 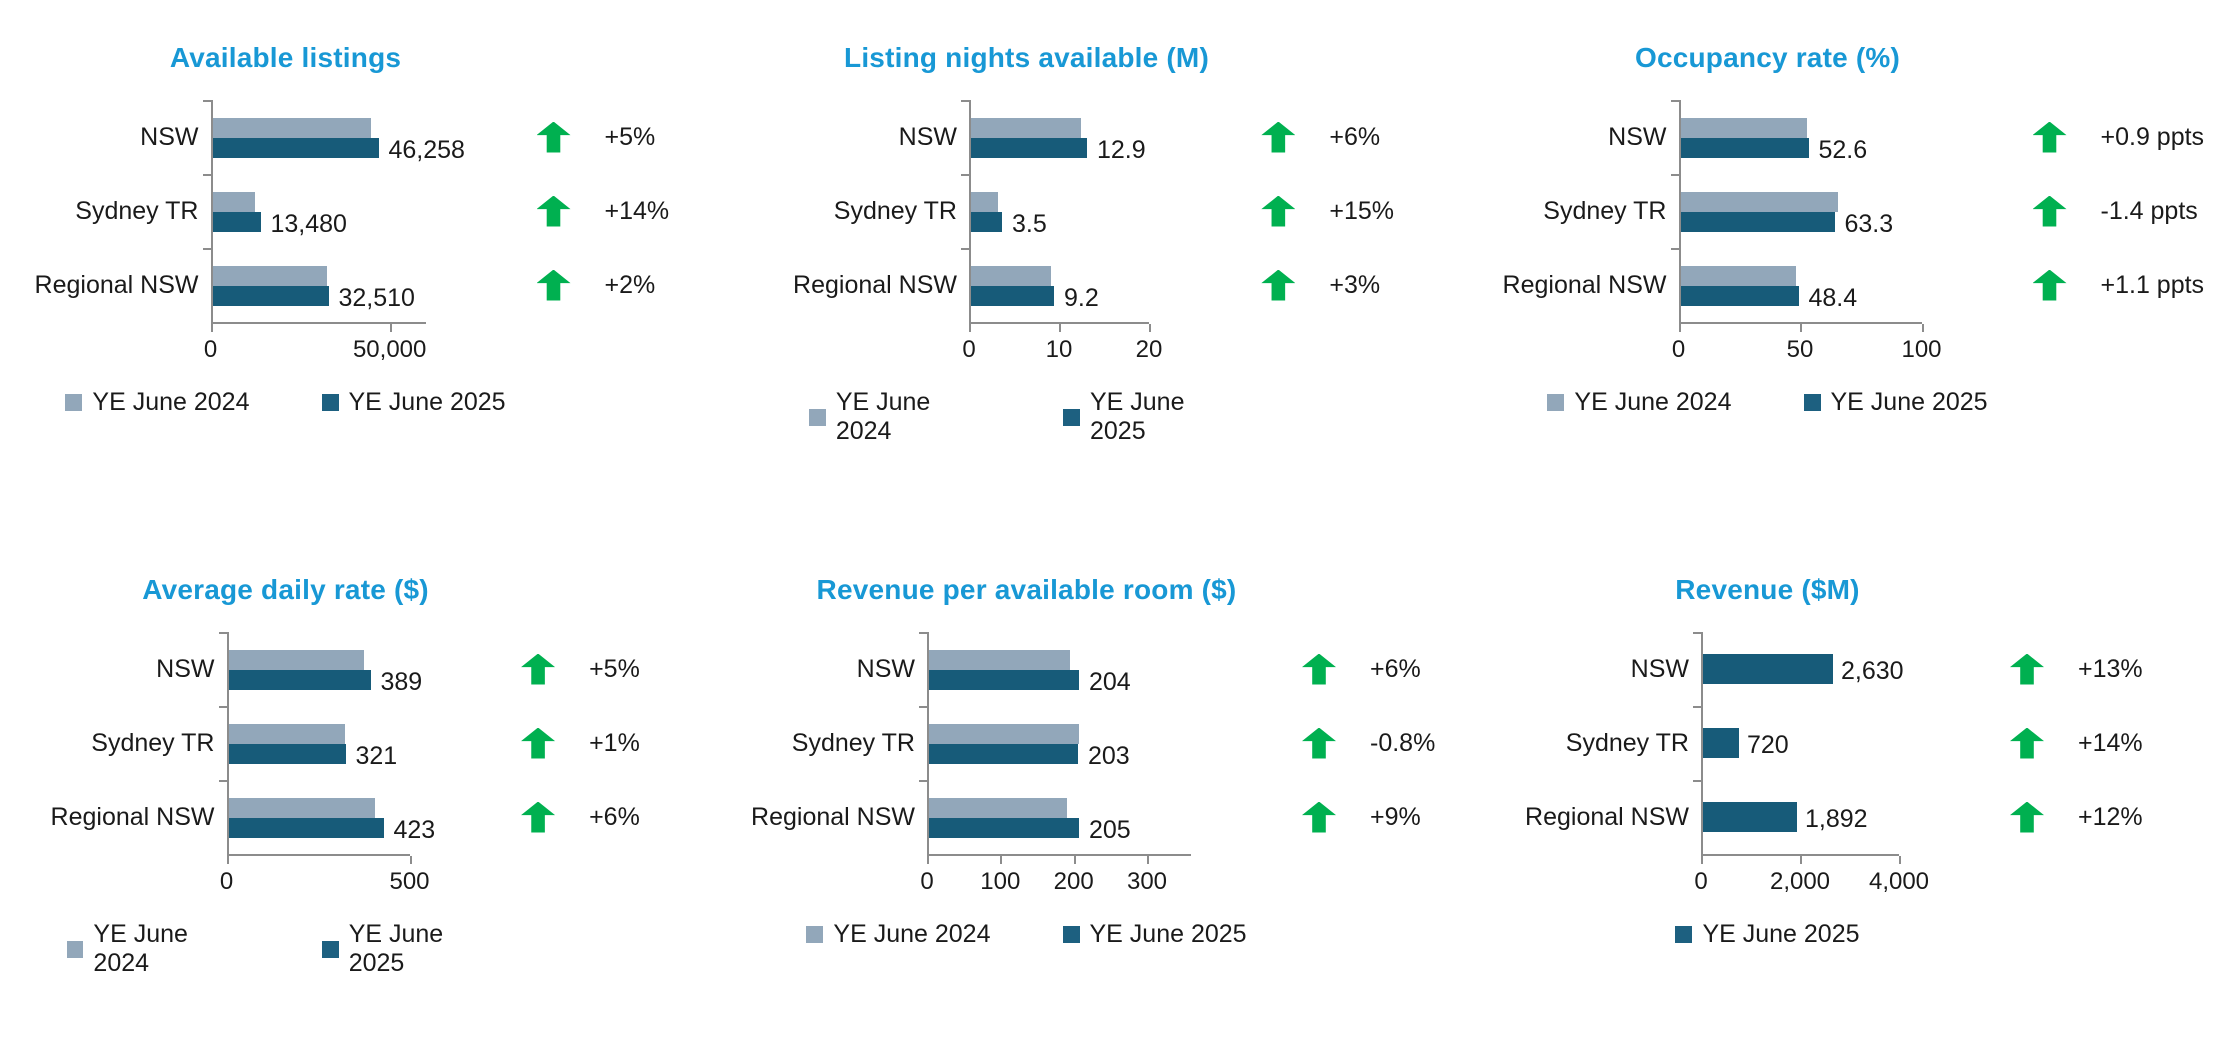 I want to click on bar-row: 2,630, so click(x=1848, y=669).